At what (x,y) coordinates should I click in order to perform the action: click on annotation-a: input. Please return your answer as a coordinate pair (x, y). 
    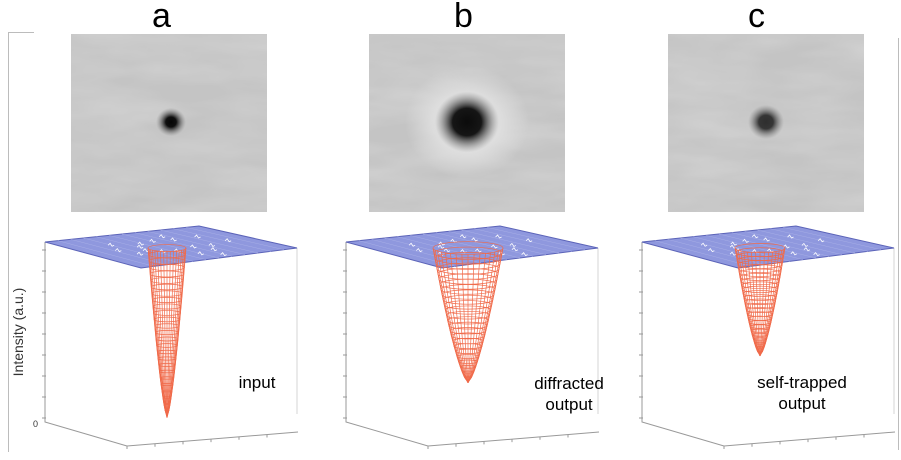
    Looking at the image, I should click on (257, 382).